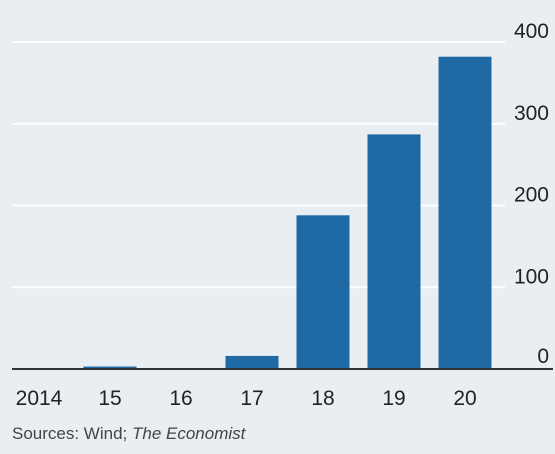 Image resolution: width=555 pixels, height=454 pixels. I want to click on y-tick-label: 100, so click(531, 276).